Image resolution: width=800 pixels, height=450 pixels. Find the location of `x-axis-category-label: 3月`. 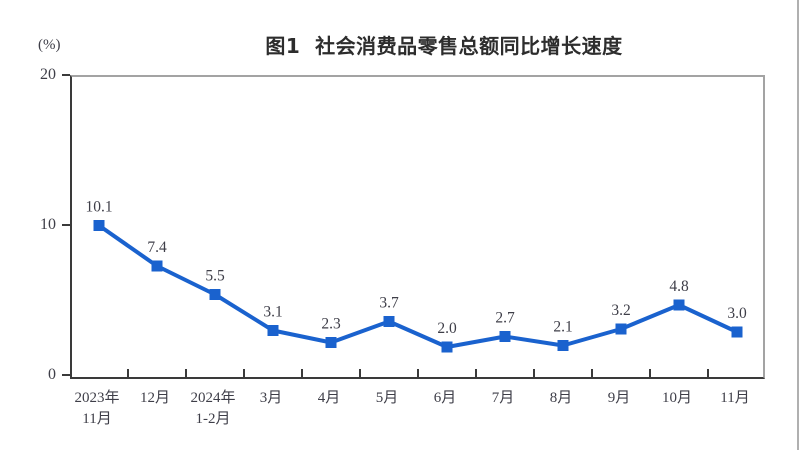

x-axis-category-label: 3月 is located at coordinates (271, 398).